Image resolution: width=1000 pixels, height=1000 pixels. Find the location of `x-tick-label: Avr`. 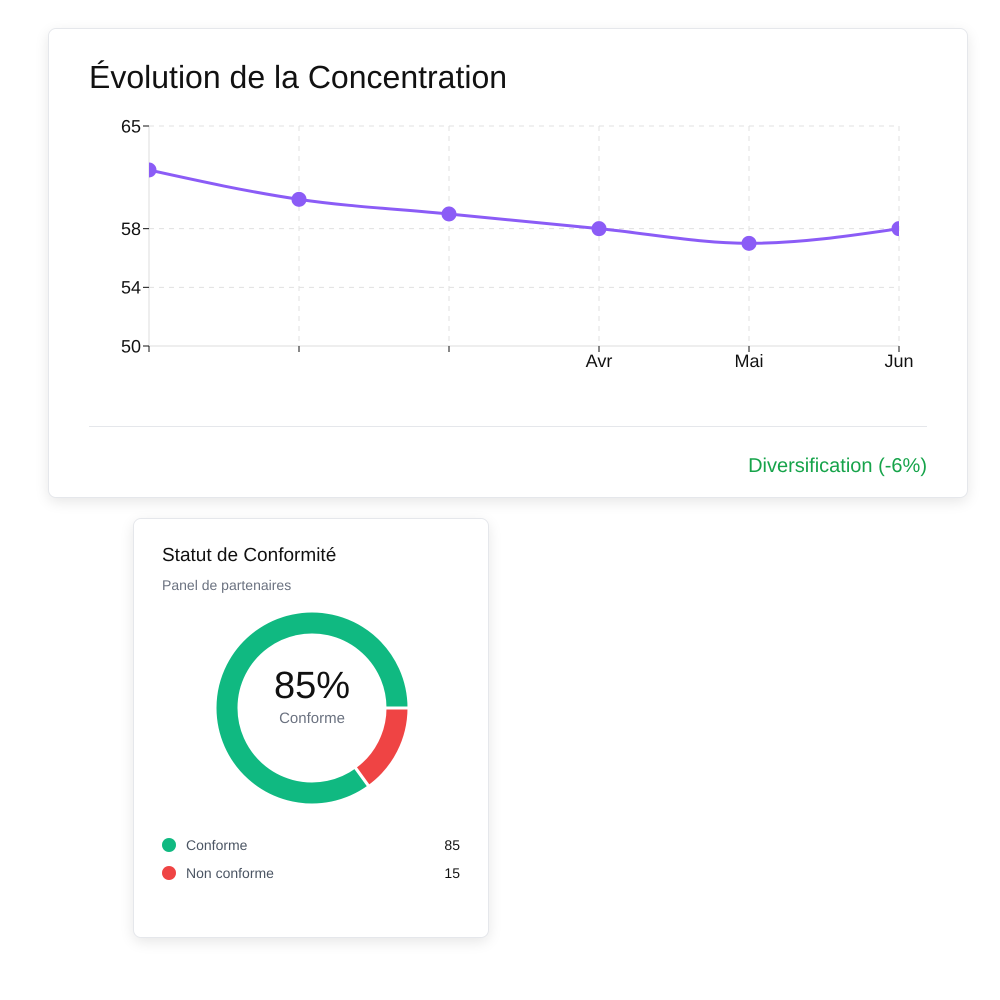

x-tick-label: Avr is located at coordinates (599, 360).